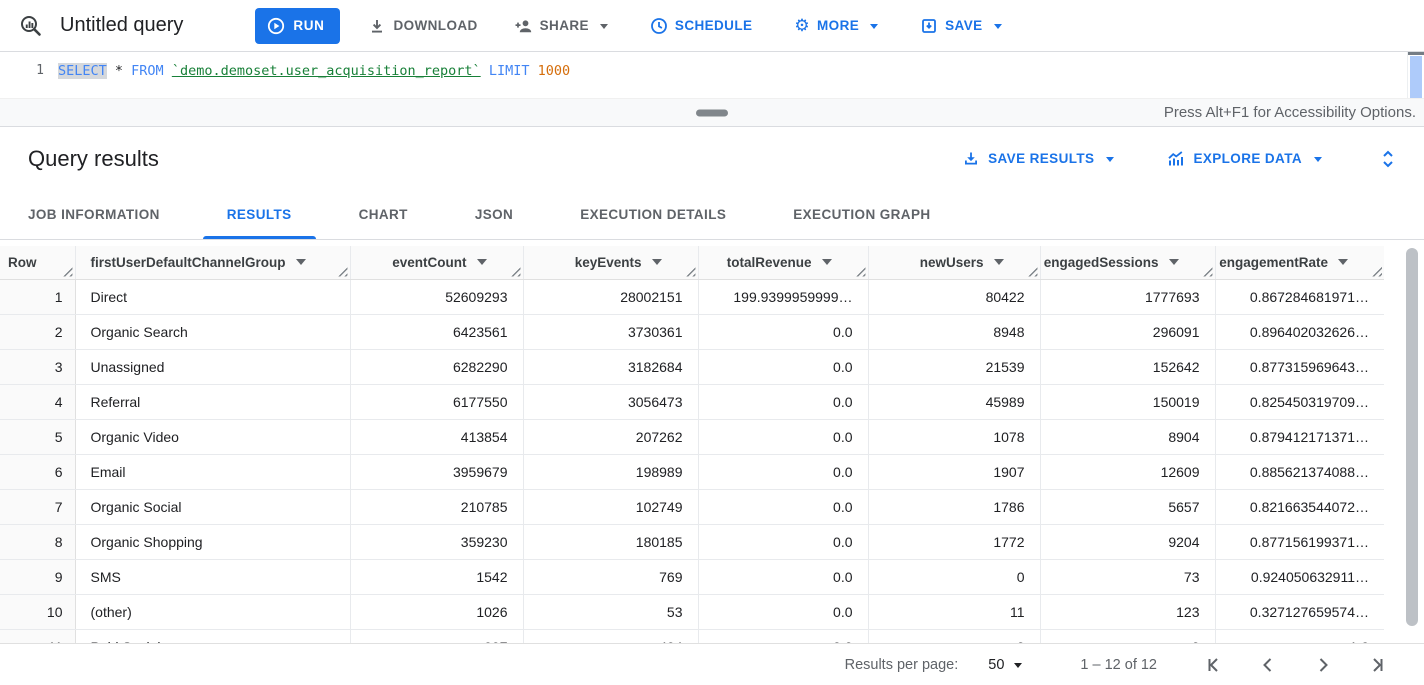  What do you see at coordinates (1273, 262) in the screenshot?
I see `column-label: engagementRate` at bounding box center [1273, 262].